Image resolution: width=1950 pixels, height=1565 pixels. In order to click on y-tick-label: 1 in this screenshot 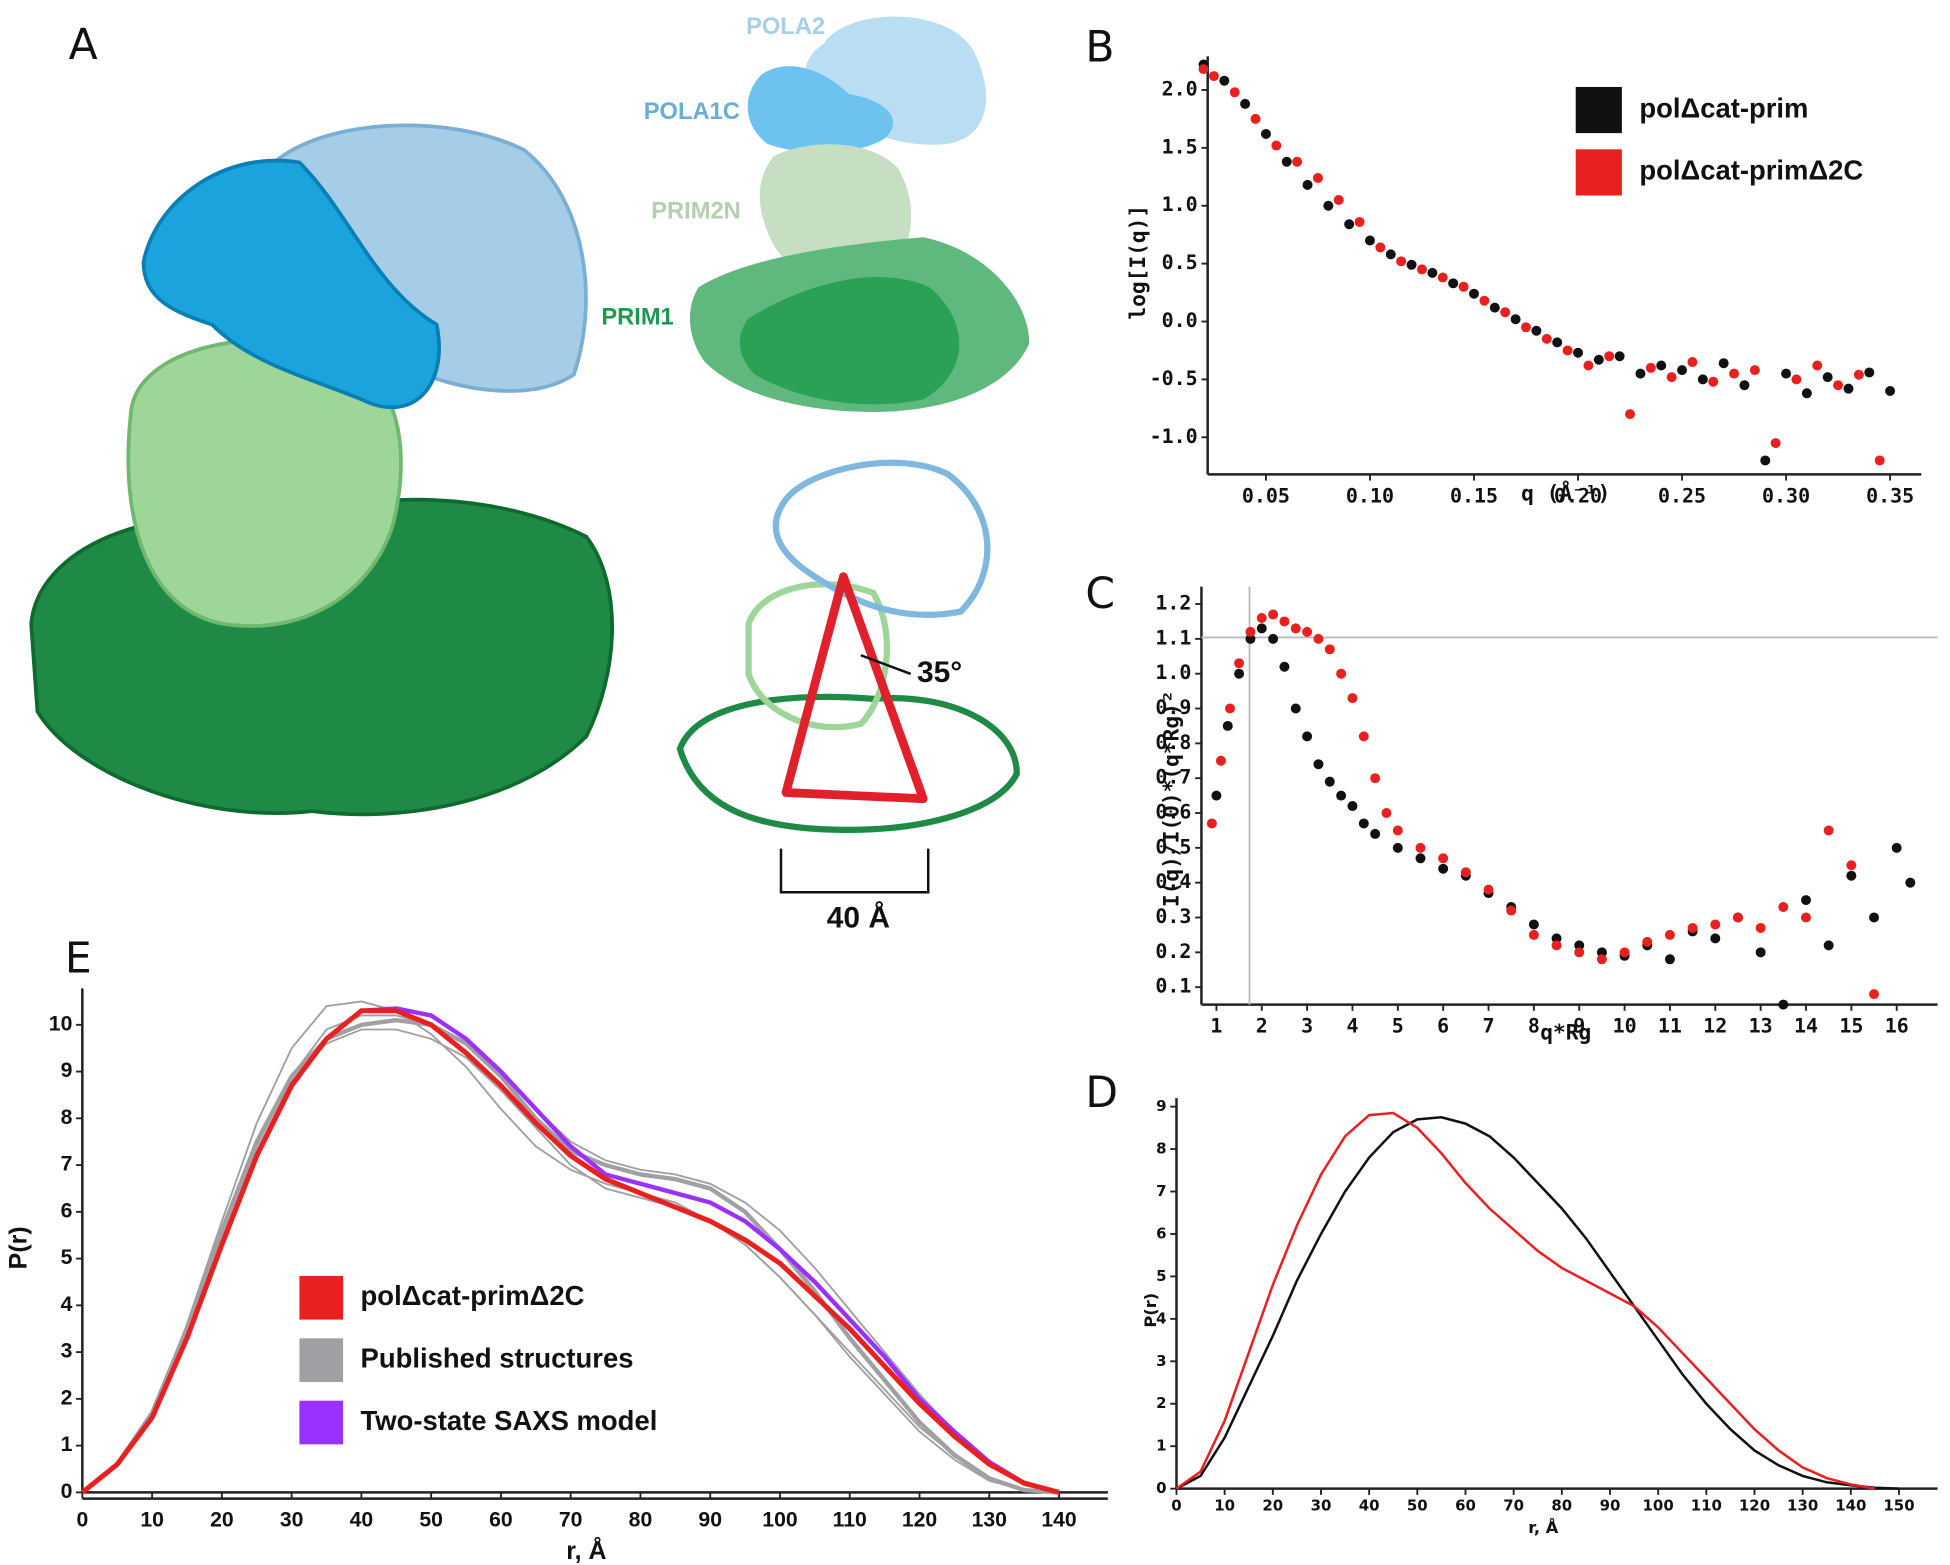, I will do `click(67, 1444)`.